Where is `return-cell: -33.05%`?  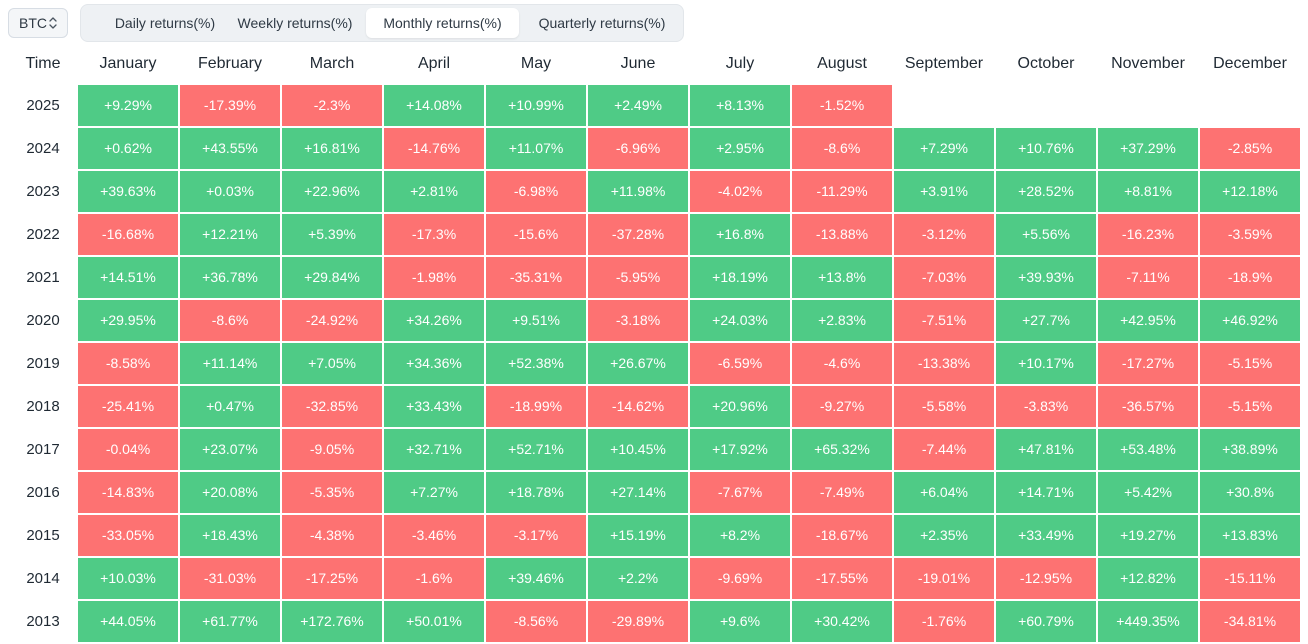 return-cell: -33.05% is located at coordinates (128, 535).